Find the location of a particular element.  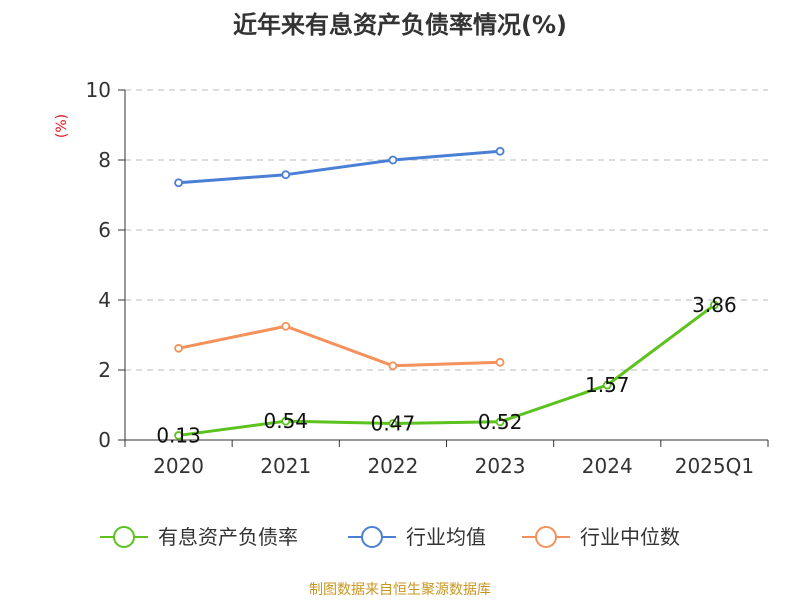

y-tick-label: 6 is located at coordinates (104, 230).